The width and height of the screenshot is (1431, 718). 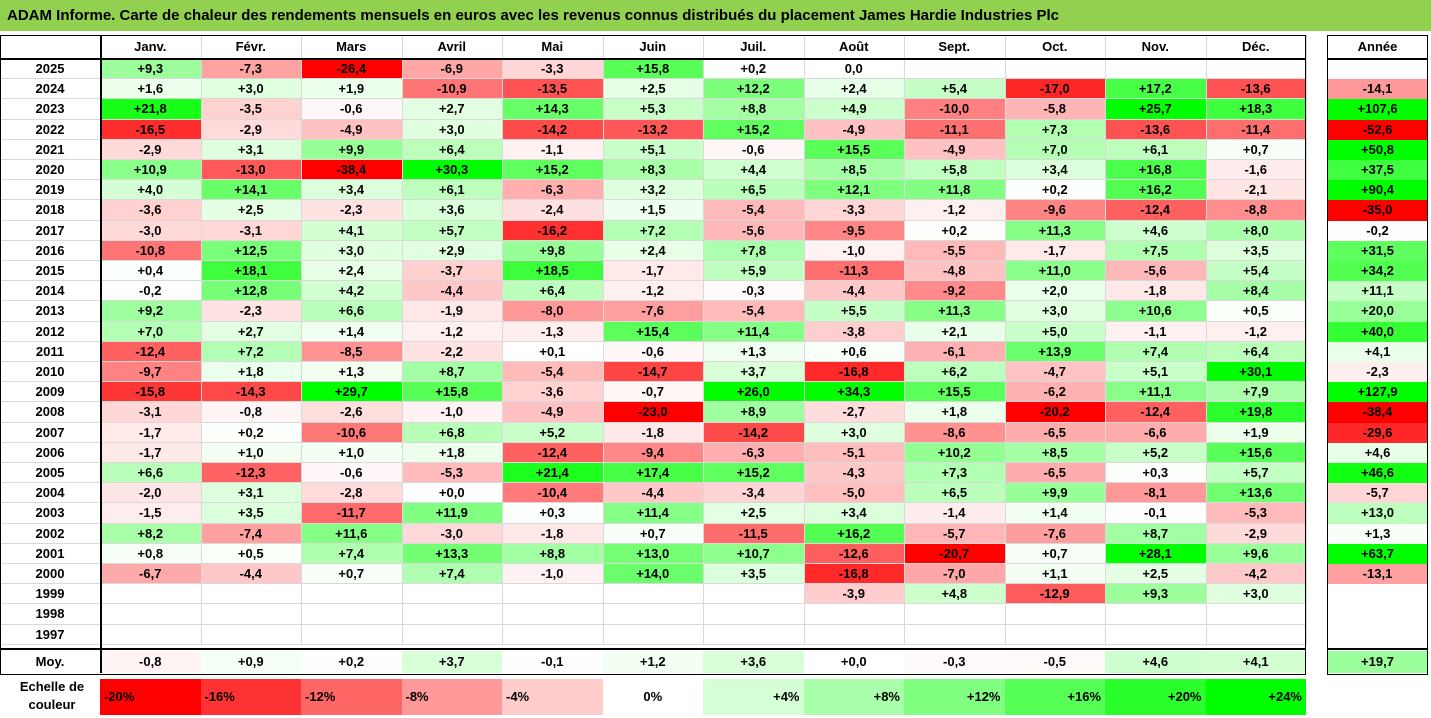 What do you see at coordinates (1255, 149) in the screenshot?
I see `heatmap-cell: +0,7` at bounding box center [1255, 149].